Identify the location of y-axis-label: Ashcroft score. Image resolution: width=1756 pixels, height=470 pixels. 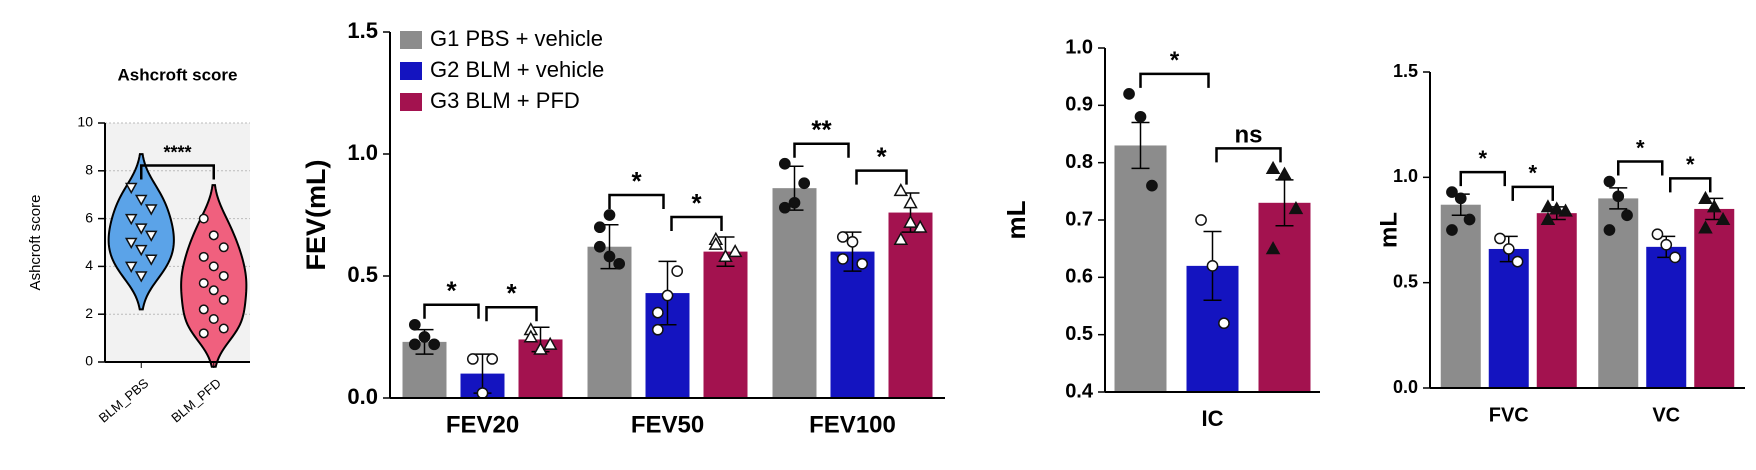
(35, 243).